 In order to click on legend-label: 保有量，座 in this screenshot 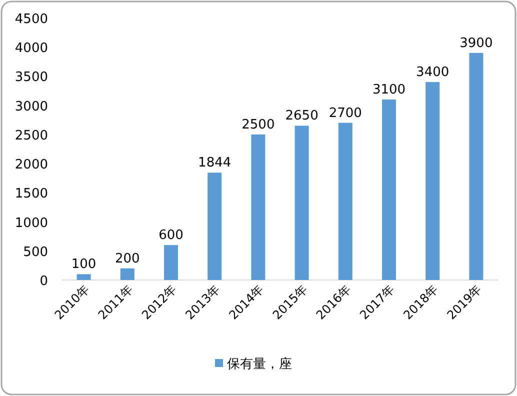, I will do `click(259, 364)`.